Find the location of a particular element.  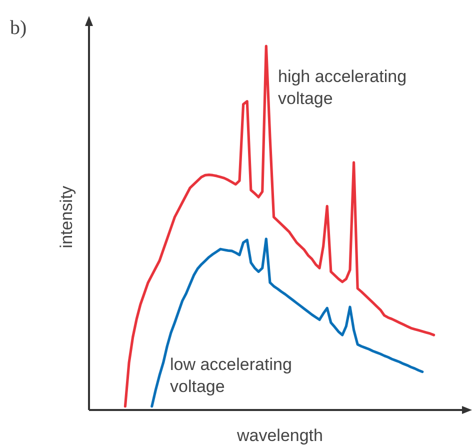

text: b) is located at coordinates (18, 28).